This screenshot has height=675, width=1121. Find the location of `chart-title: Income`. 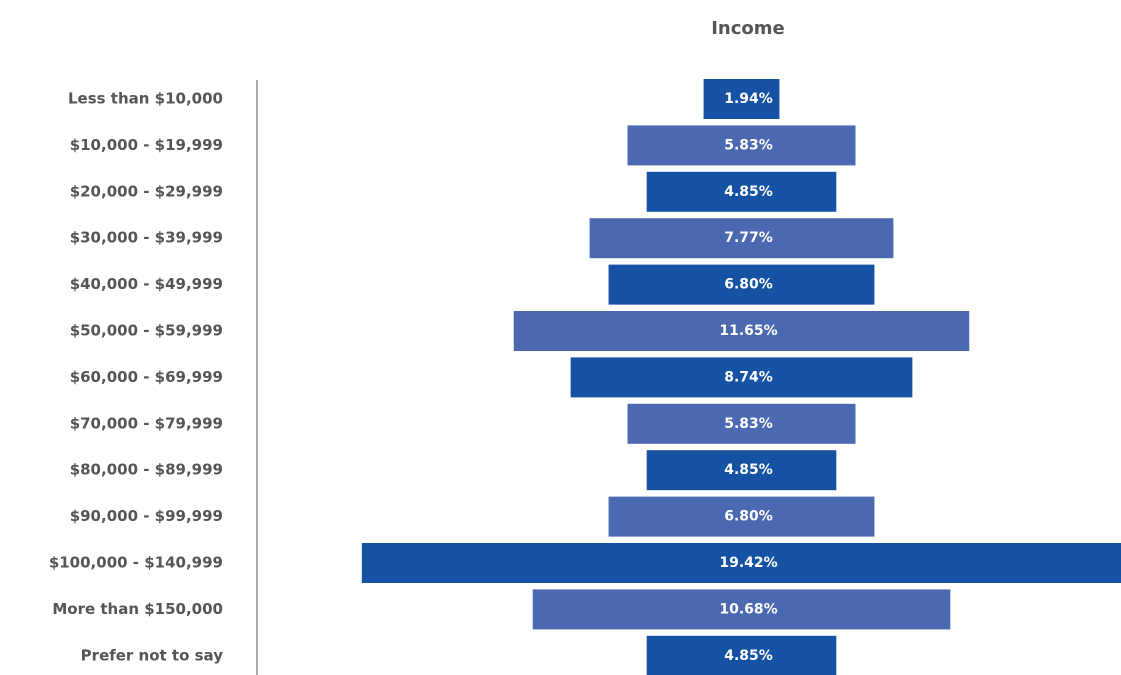

chart-title: Income is located at coordinates (748, 28).